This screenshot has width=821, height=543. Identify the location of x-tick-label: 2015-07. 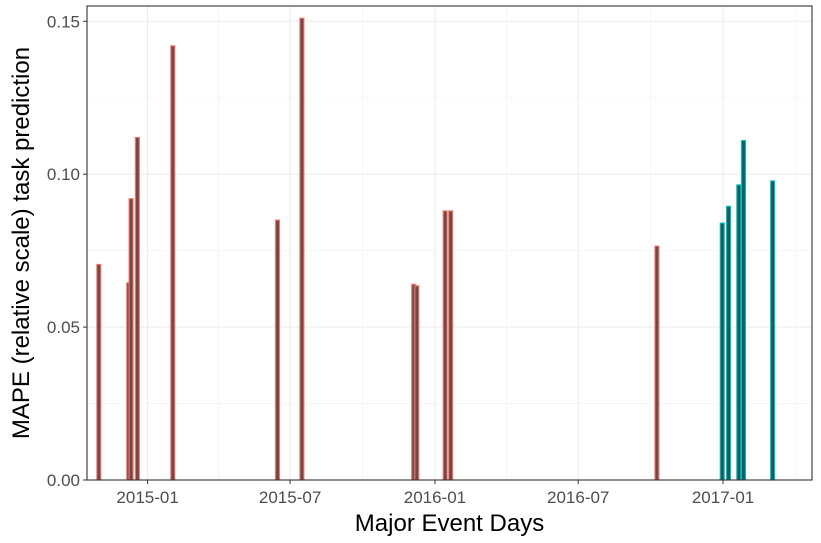
(290, 497).